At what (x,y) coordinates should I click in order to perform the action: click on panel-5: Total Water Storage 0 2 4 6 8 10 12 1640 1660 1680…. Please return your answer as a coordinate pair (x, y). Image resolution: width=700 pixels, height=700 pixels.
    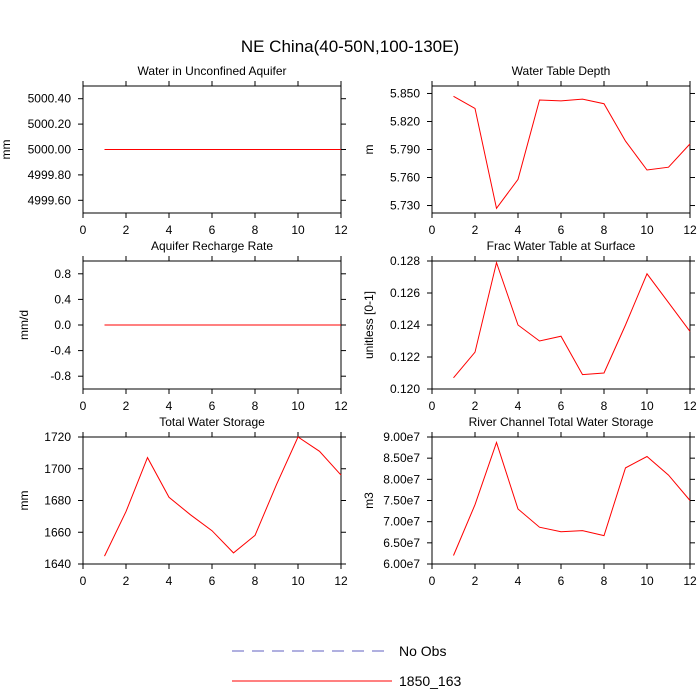
    Looking at the image, I should click on (182, 501).